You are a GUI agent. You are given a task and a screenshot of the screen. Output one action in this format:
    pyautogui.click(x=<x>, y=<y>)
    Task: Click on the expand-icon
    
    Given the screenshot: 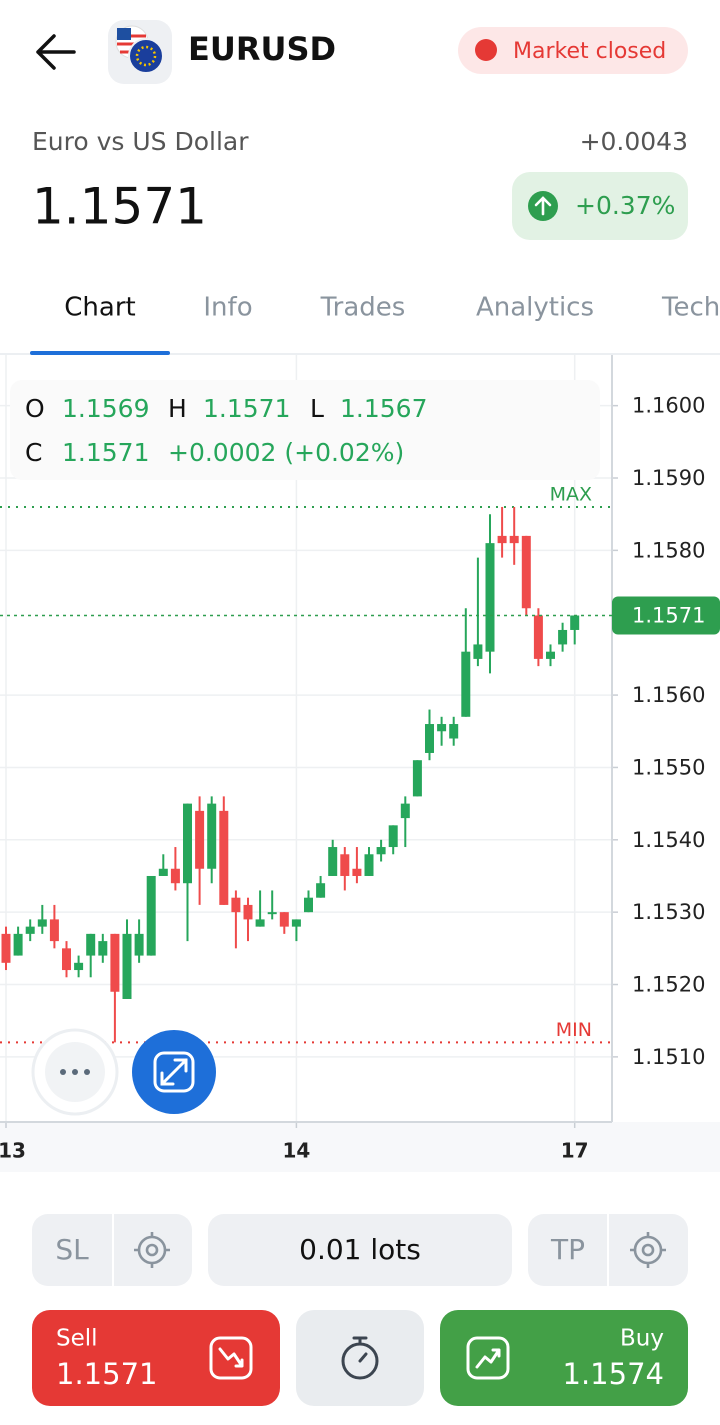 What is the action you would take?
    pyautogui.click(x=174, y=1072)
    